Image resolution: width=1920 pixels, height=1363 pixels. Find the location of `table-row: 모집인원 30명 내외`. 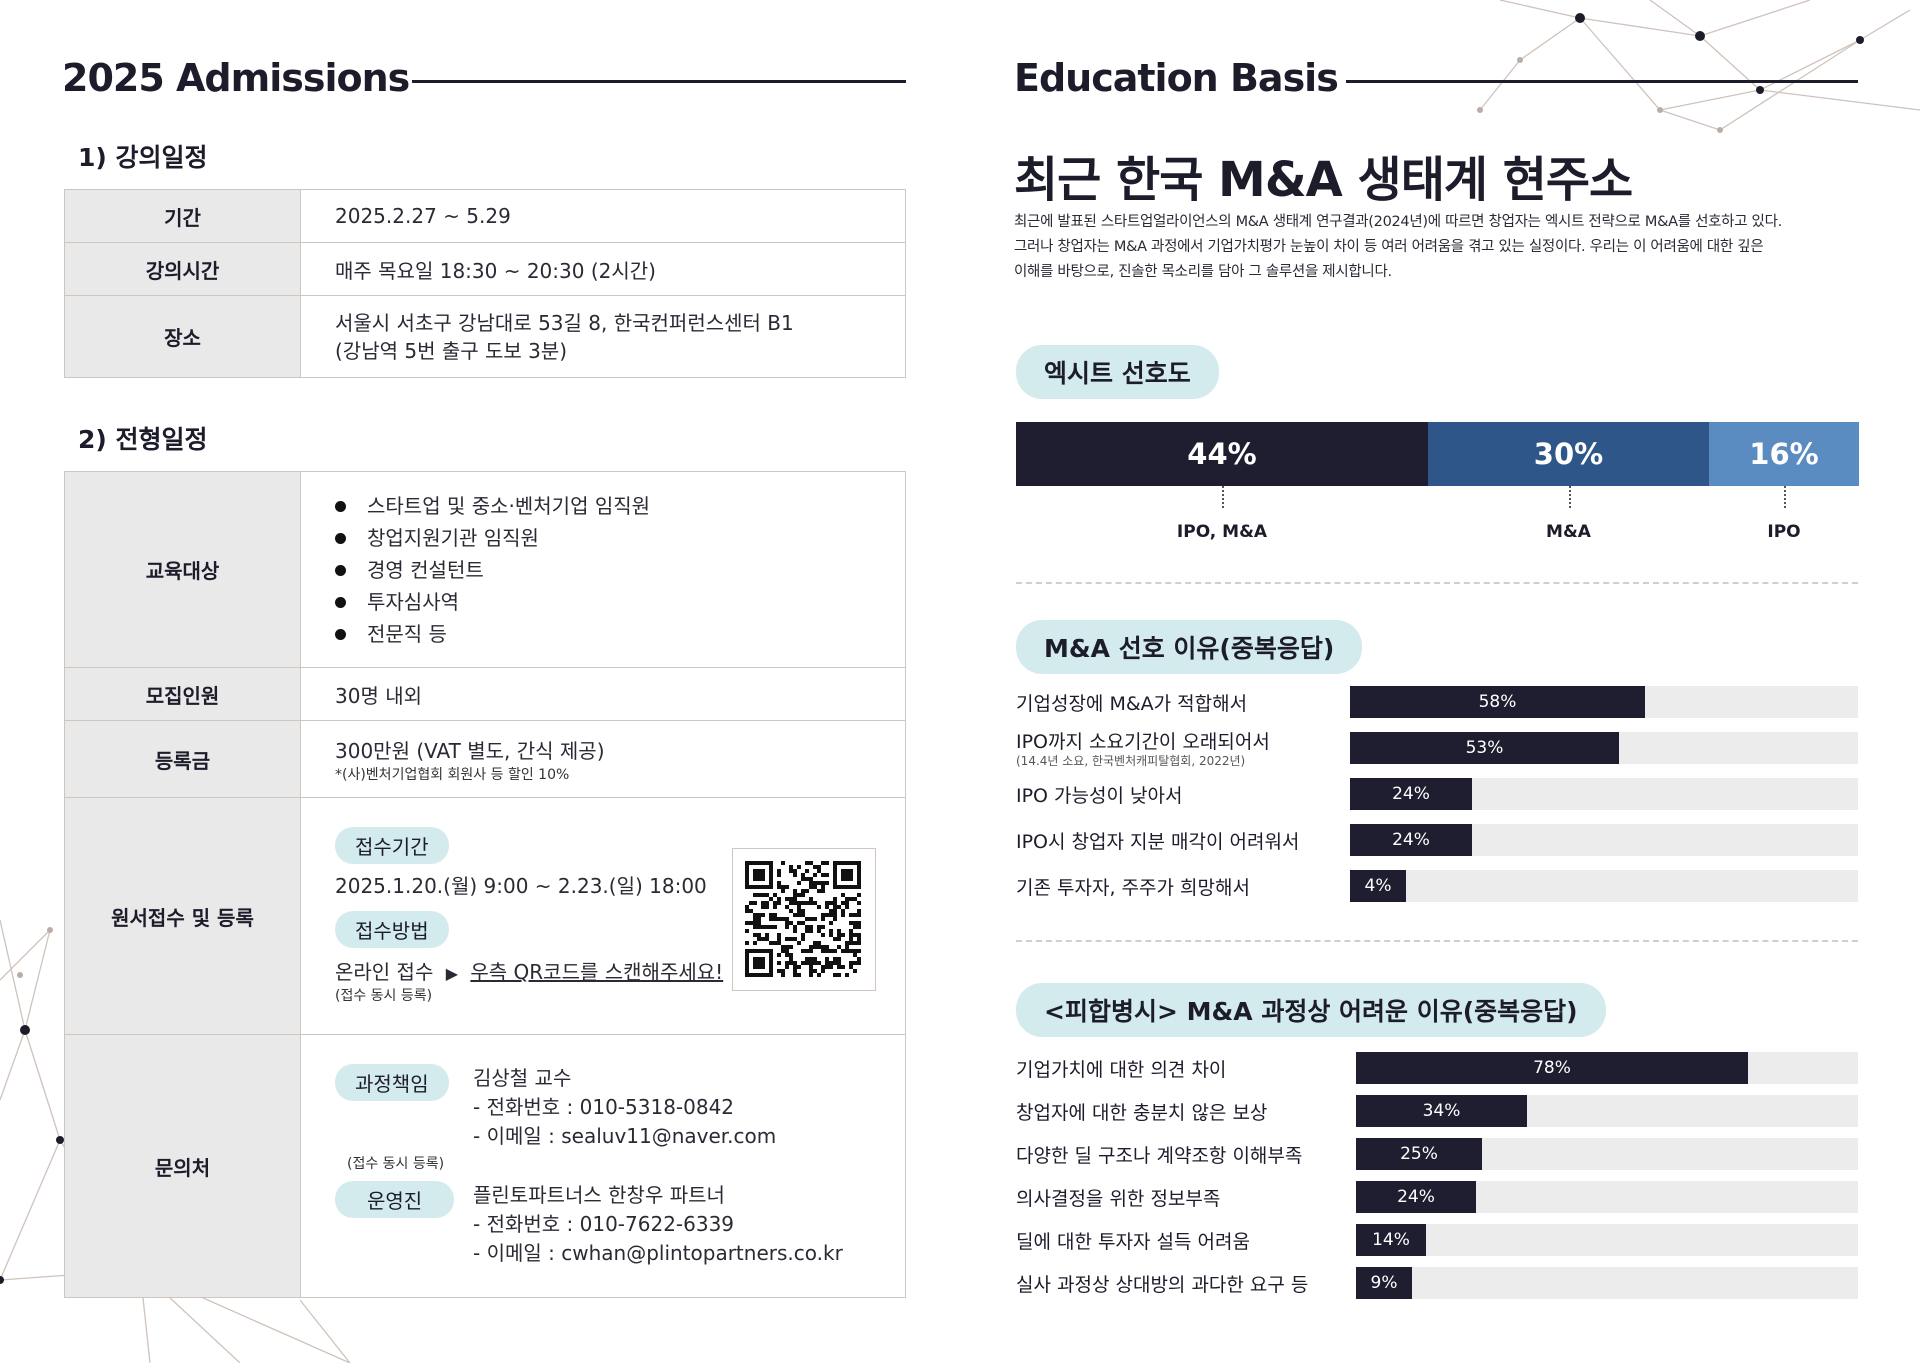

table-row: 모집인원 30명 내외 is located at coordinates (485, 694).